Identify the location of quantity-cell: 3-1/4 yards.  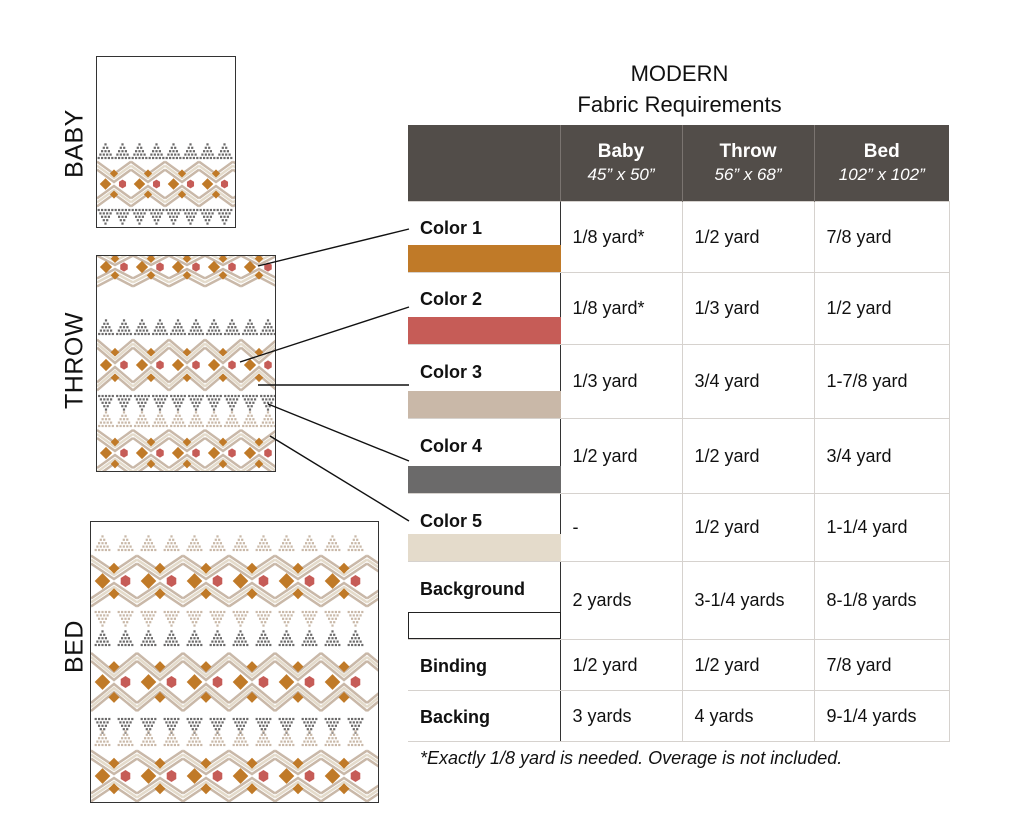
(748, 600).